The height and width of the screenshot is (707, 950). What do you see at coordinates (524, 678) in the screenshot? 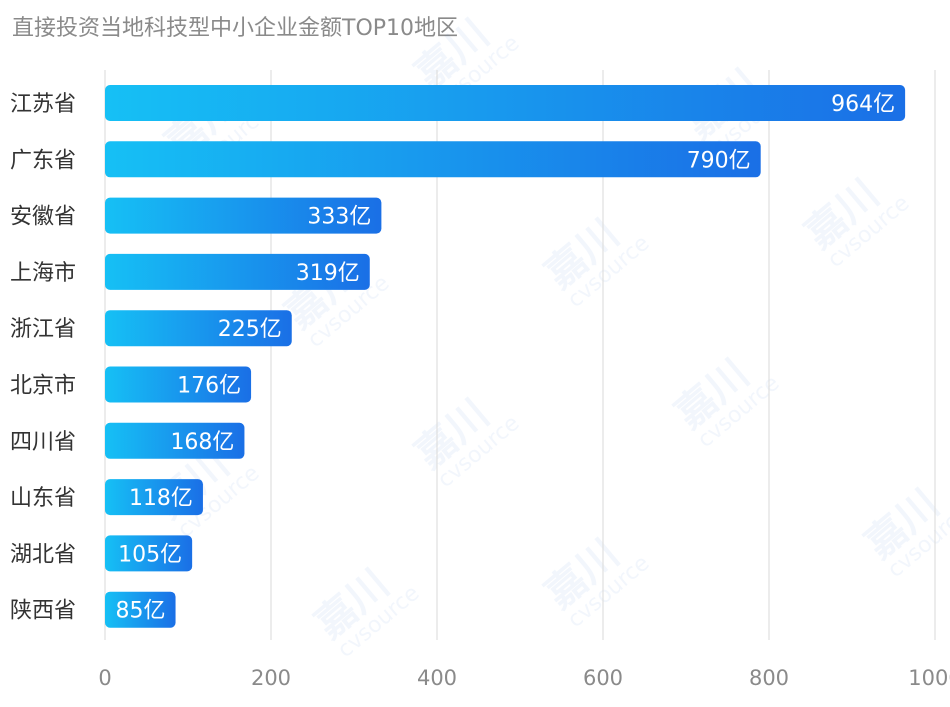
I see `x-axis-ticks: 0 200 400 600 800 1000` at bounding box center [524, 678].